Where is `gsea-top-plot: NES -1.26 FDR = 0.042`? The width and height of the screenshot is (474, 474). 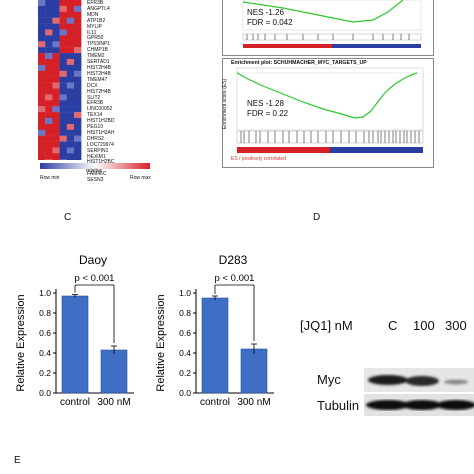 gsea-top-plot: NES -1.26 FDR = 0.042 is located at coordinates (328, 28).